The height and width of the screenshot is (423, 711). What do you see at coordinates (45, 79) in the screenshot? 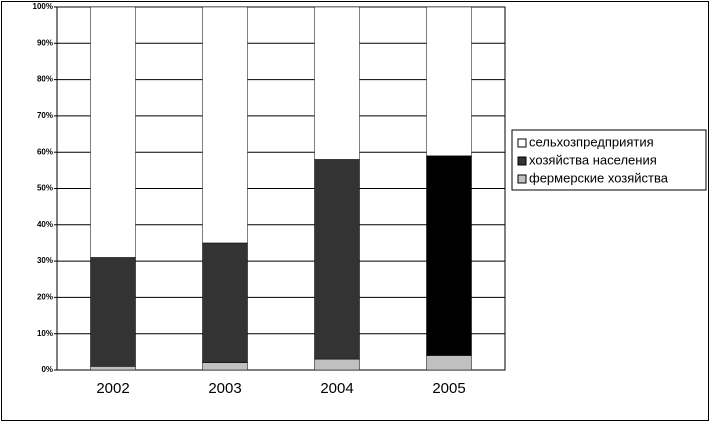
I see `y-tick-label: 80%` at bounding box center [45, 79].